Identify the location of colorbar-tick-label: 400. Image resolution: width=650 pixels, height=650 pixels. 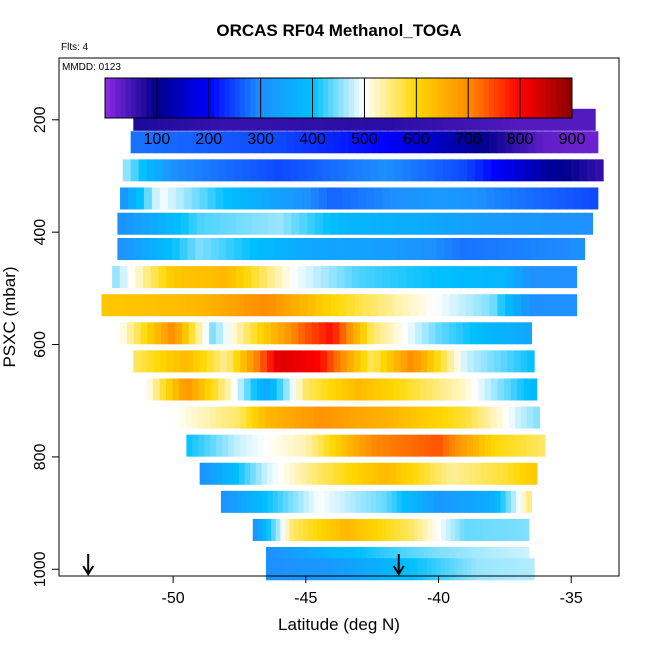
(312, 139).